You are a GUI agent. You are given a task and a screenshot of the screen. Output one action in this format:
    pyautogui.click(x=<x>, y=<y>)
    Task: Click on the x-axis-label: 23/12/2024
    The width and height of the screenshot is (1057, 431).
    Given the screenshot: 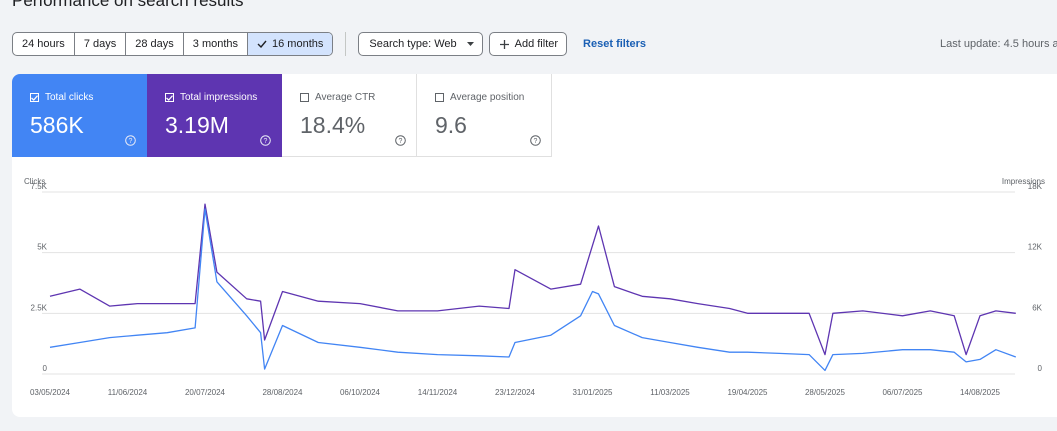 What is the action you would take?
    pyautogui.click(x=515, y=392)
    